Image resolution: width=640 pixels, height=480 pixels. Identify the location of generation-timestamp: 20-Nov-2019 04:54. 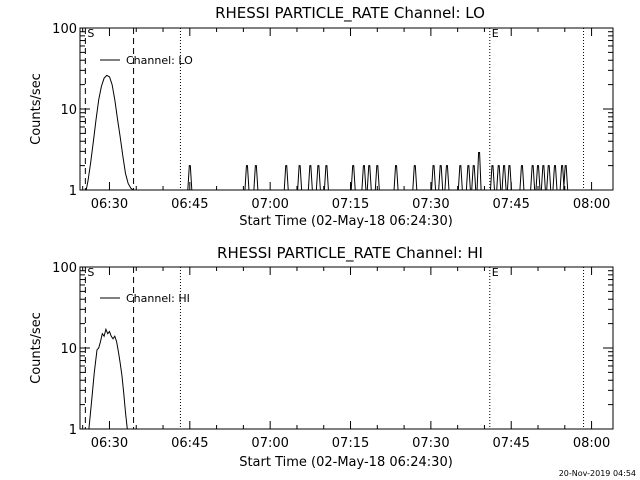
(597, 473).